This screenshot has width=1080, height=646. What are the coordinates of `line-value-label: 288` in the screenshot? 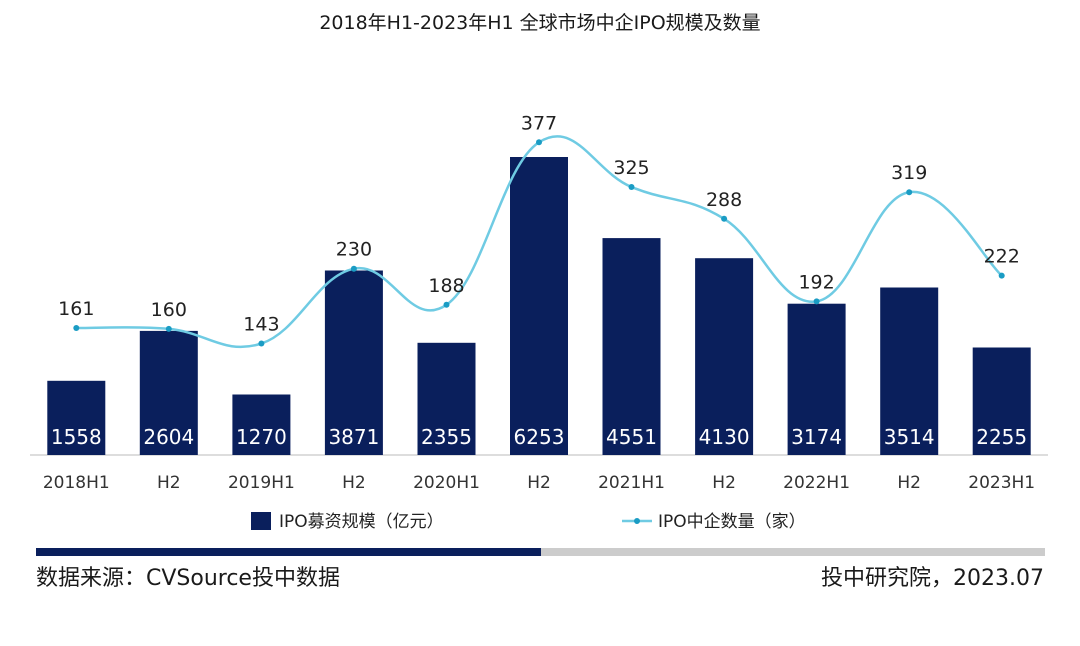 It's located at (724, 200).